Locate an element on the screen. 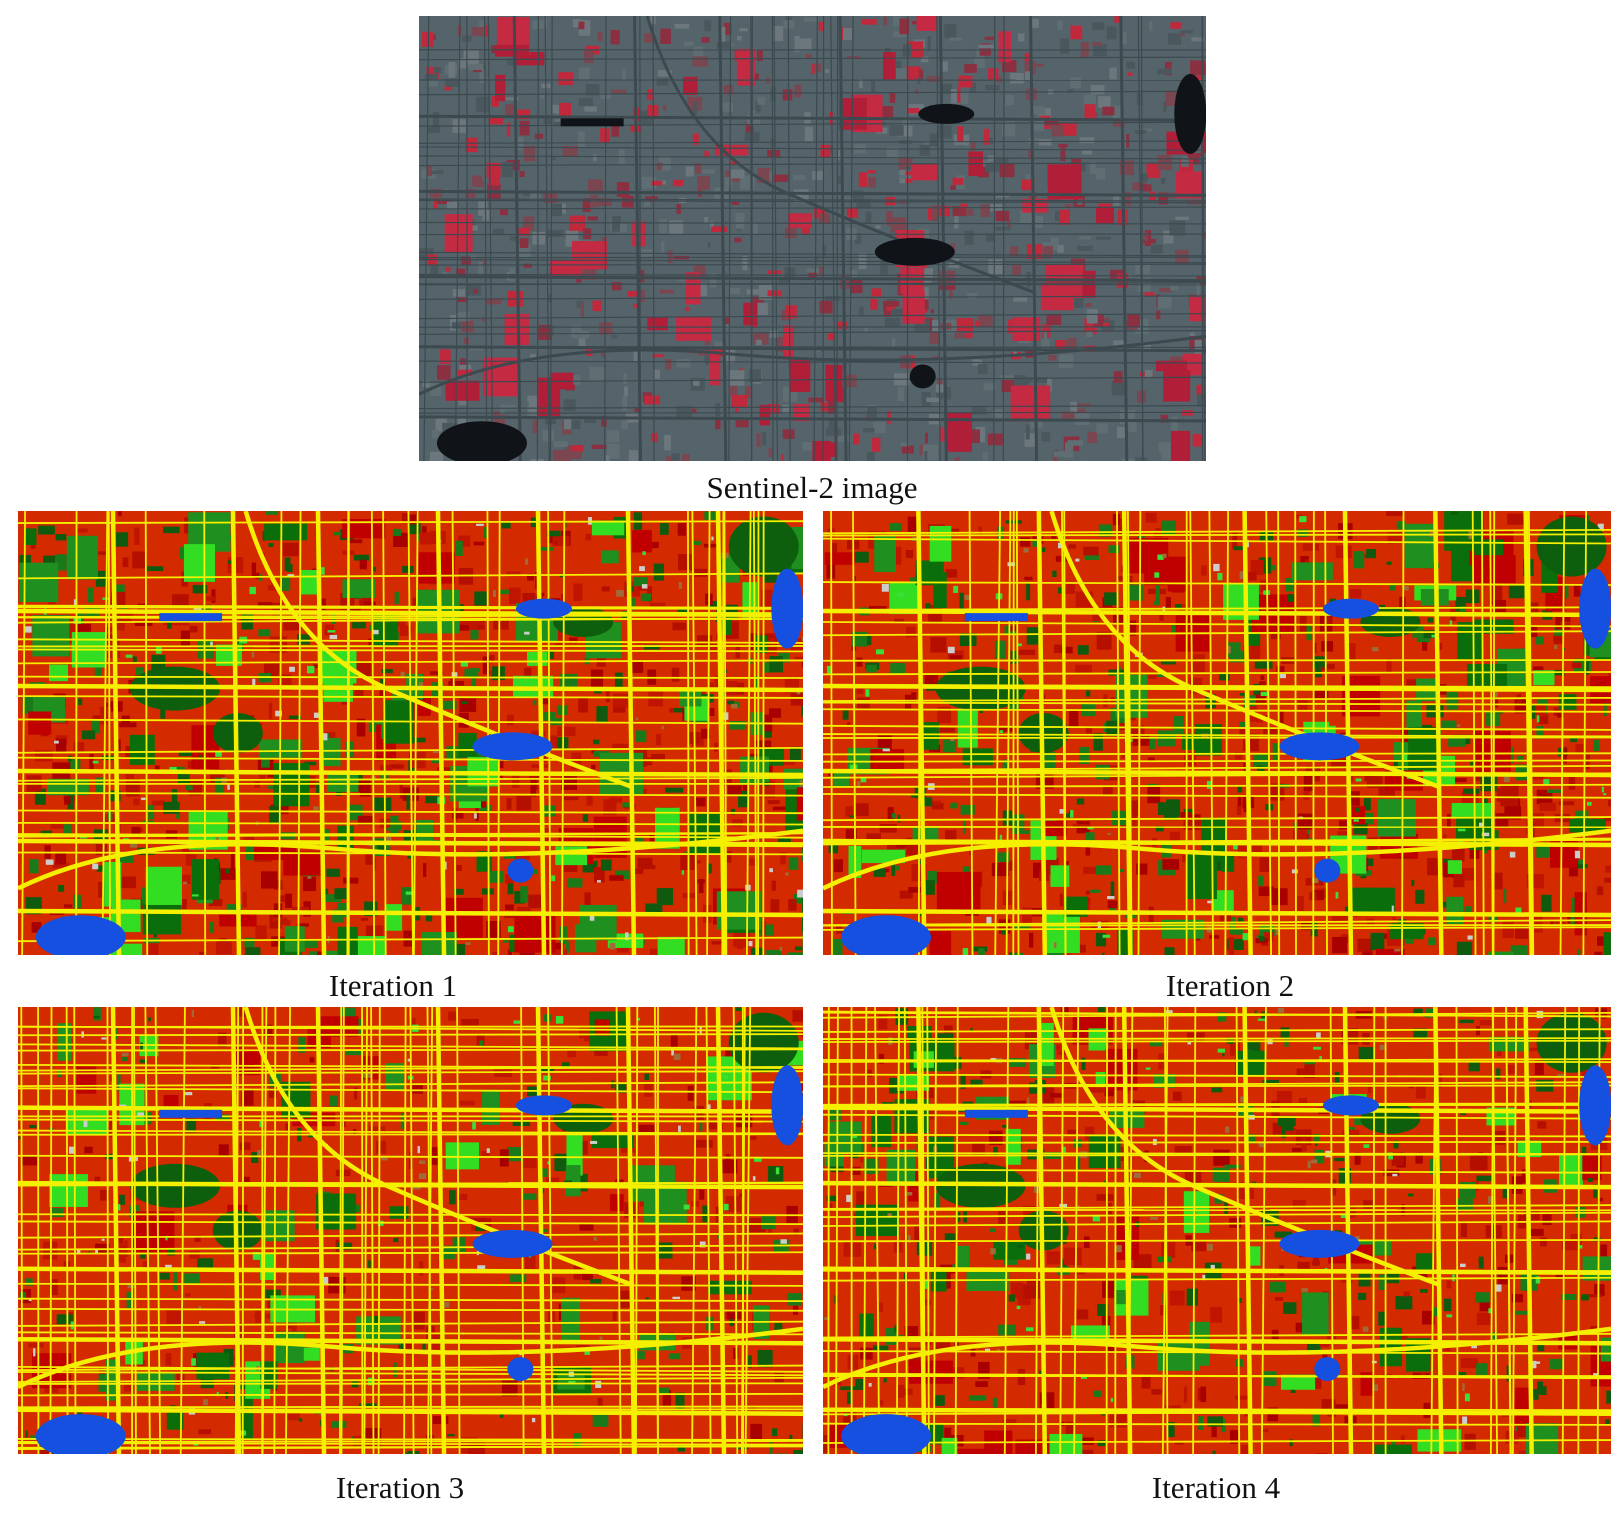 Image resolution: width=1623 pixels, height=1516 pixels. green-area is located at coordinates (763, 1042).